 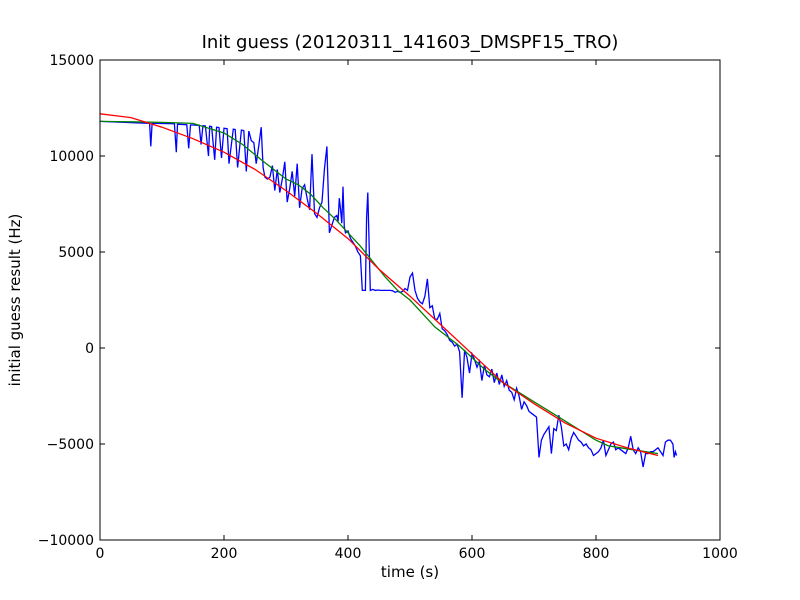 What do you see at coordinates (89, 349) in the screenshot?
I see `y-tick-label: 0` at bounding box center [89, 349].